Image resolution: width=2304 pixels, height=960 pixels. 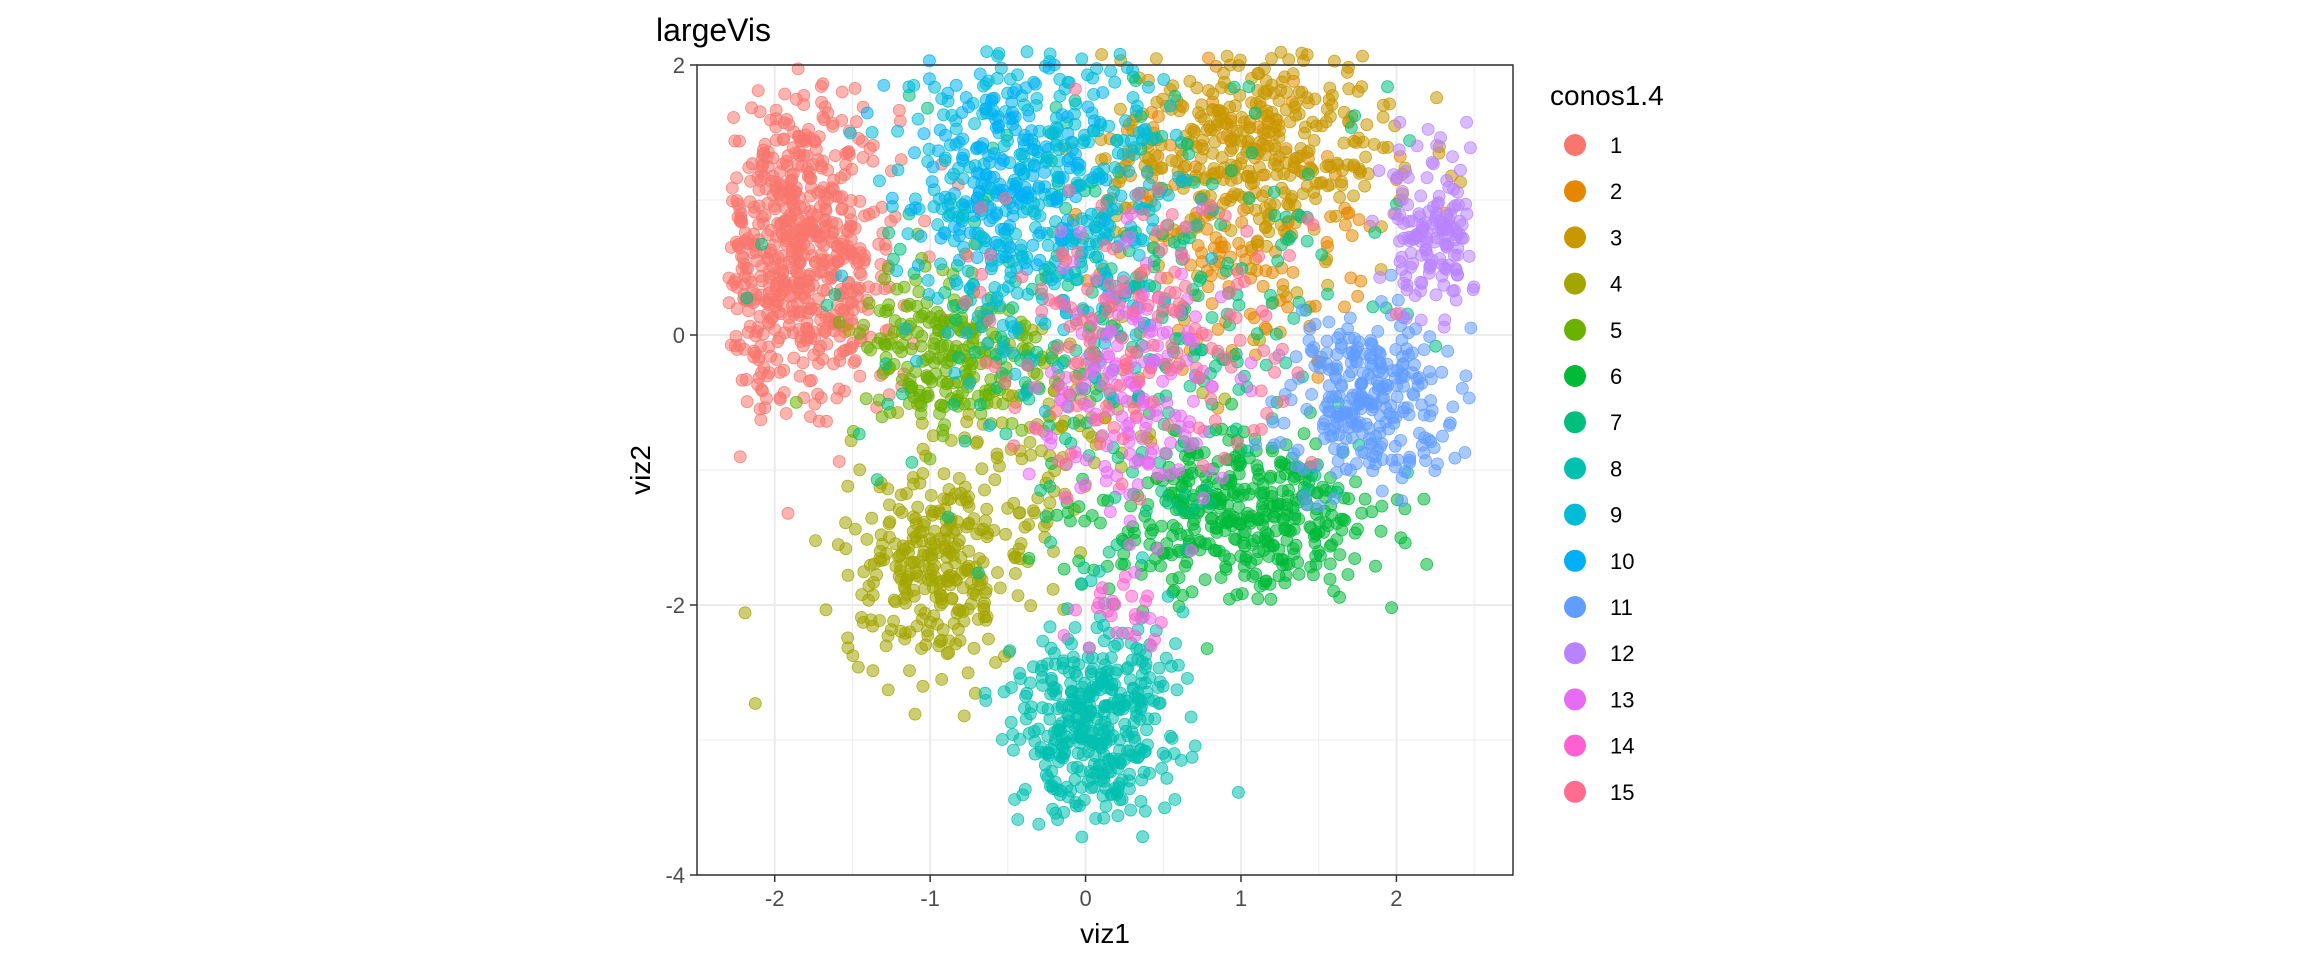 What do you see at coordinates (1616, 237) in the screenshot?
I see `legend-label-3: 3` at bounding box center [1616, 237].